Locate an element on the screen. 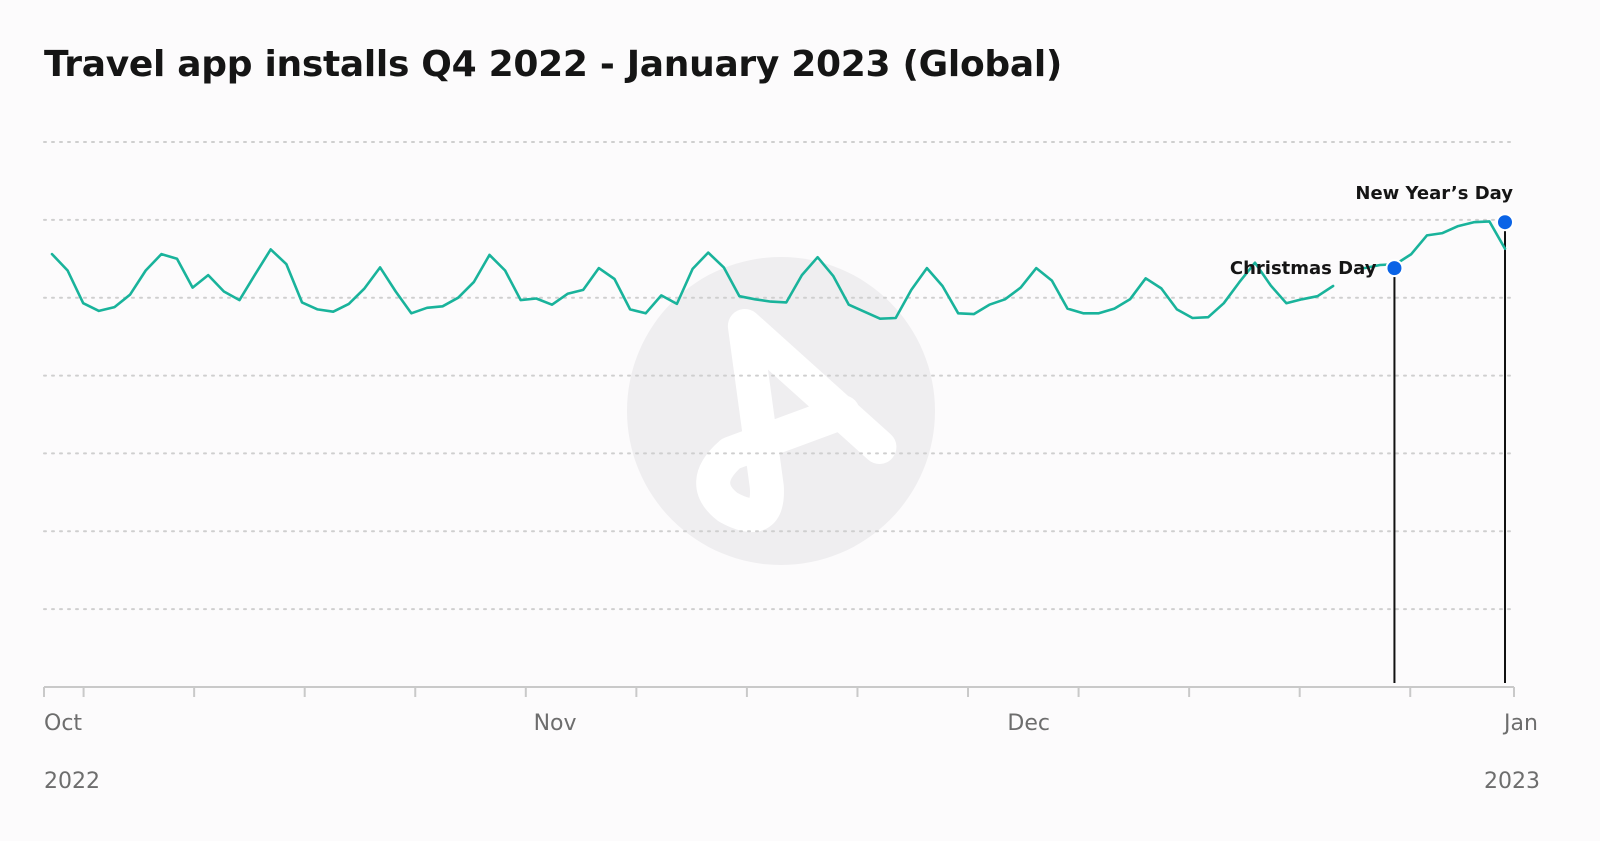 The image size is (1600, 841). watermark-logo-icon is located at coordinates (781, 411).